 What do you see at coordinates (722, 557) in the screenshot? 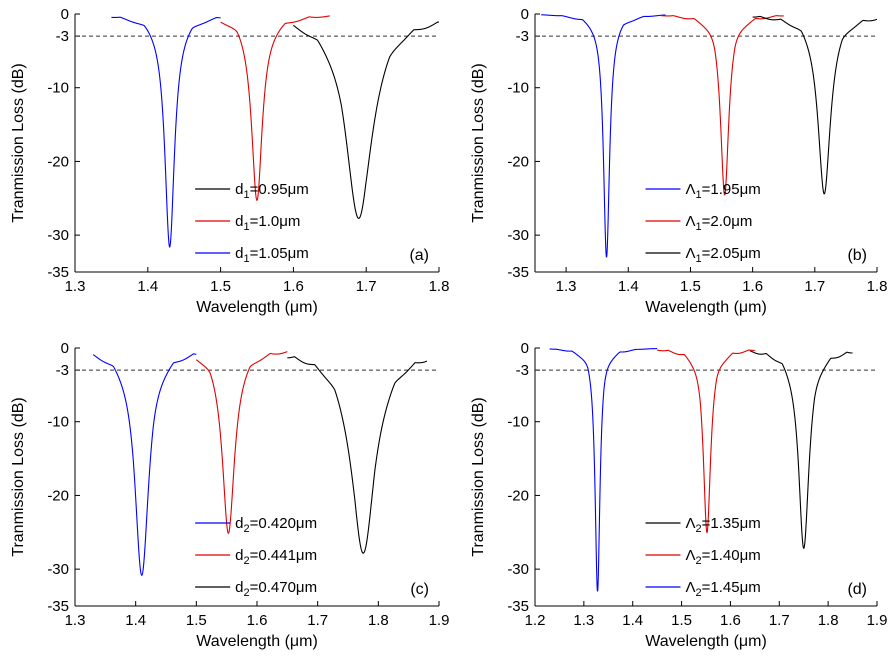
I see `legend-entry: Λ2=1.40μm` at bounding box center [722, 557].